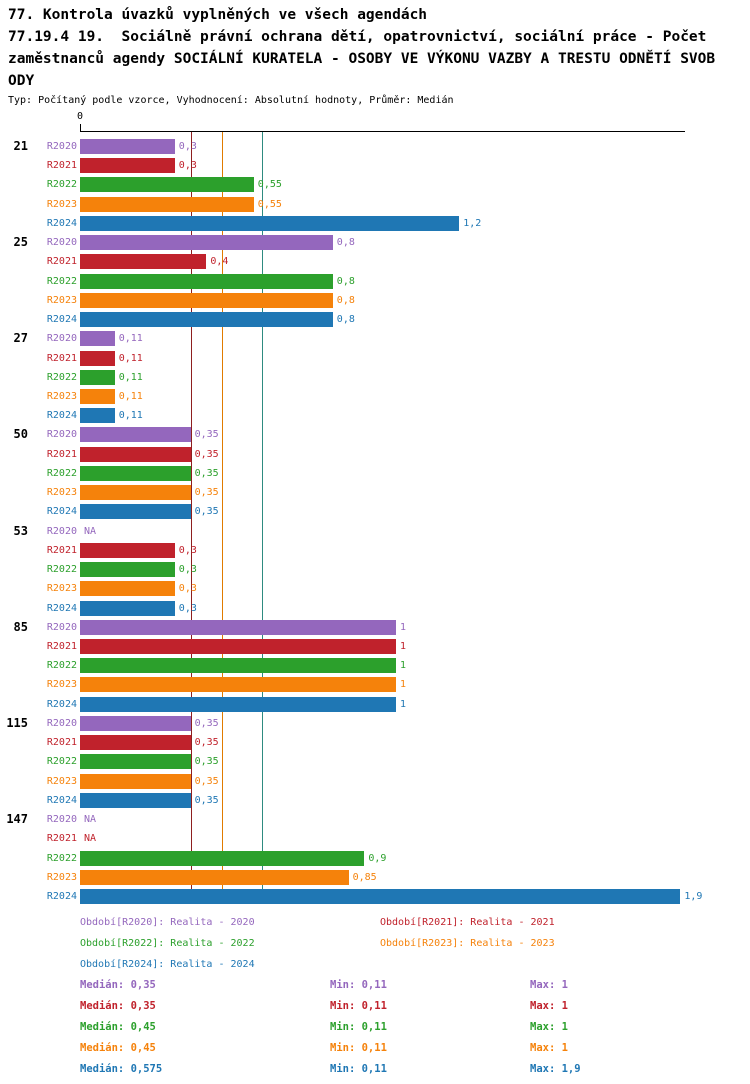  Describe the element at coordinates (17, 722) in the screenshot. I see `group-label: 115` at that location.